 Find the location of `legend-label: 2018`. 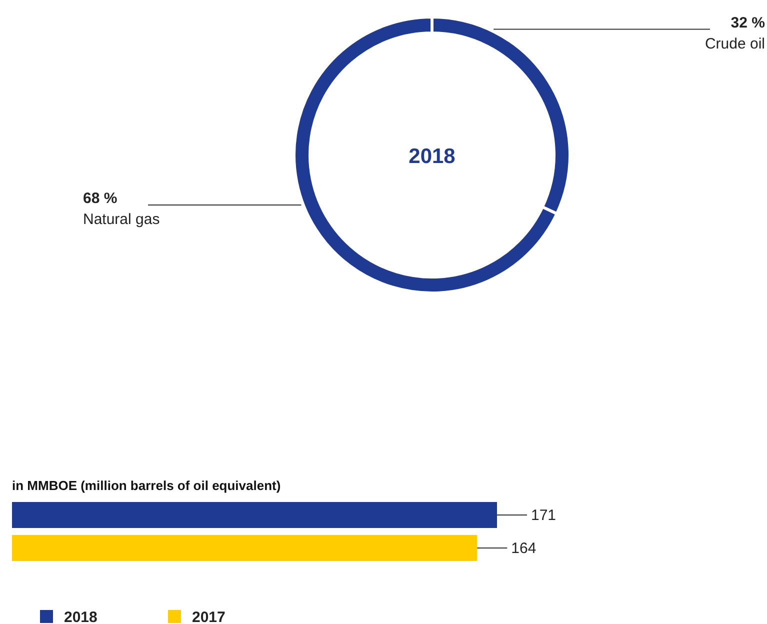

legend-label: 2018 is located at coordinates (81, 616).